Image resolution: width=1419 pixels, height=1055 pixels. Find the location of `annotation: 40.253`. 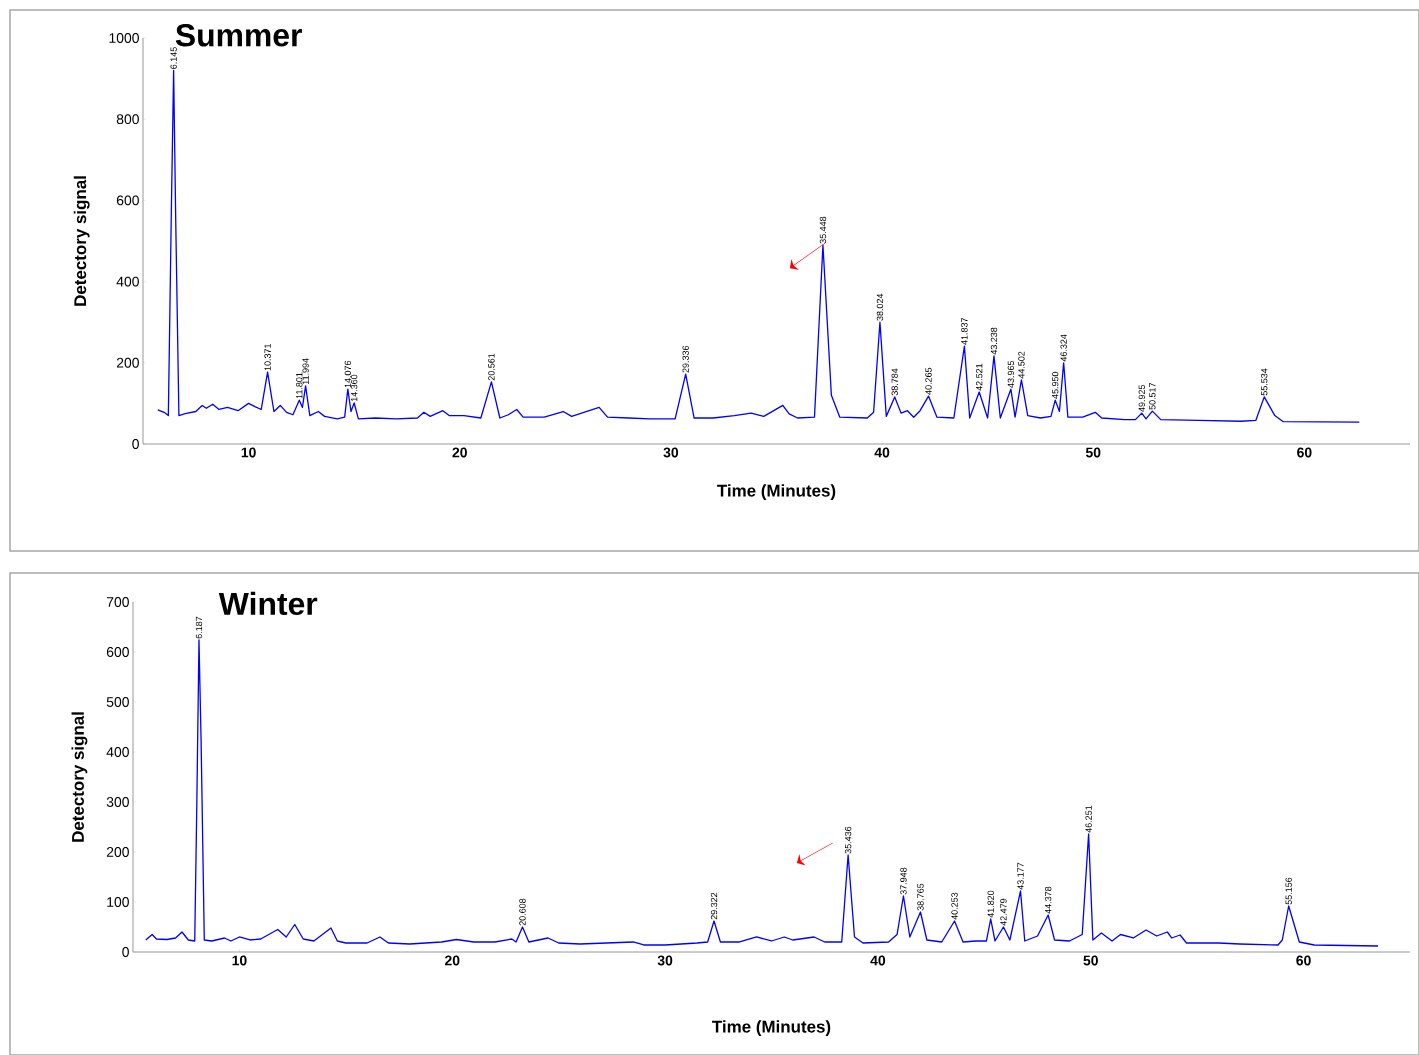

annotation: 40.253 is located at coordinates (954, 906).